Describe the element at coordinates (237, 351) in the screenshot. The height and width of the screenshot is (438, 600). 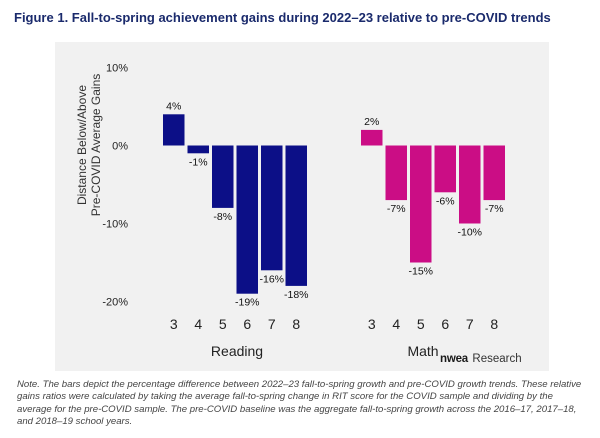
I see `group-label-reading: Reading` at that location.